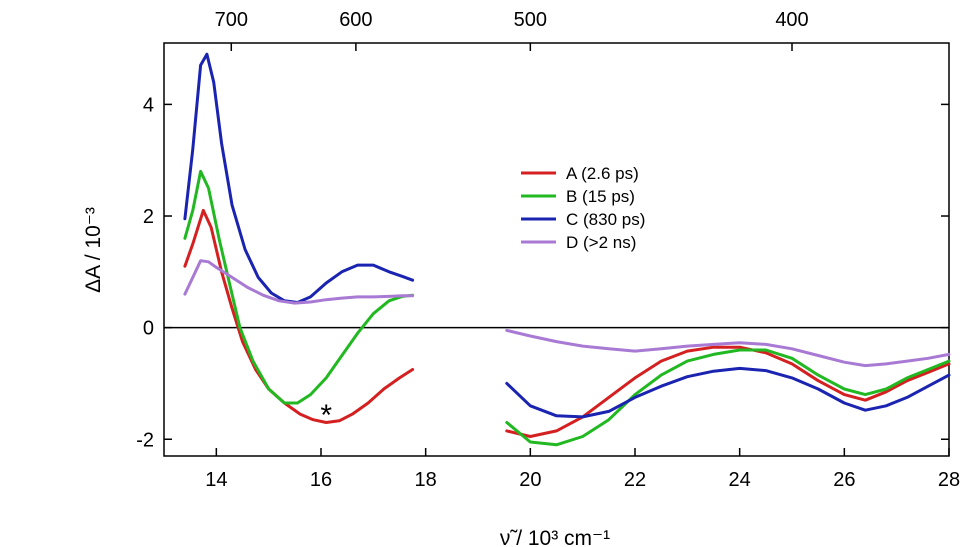  What do you see at coordinates (93, 250) in the screenshot?
I see `y-axis-title: ΔA / 10⁻³` at bounding box center [93, 250].